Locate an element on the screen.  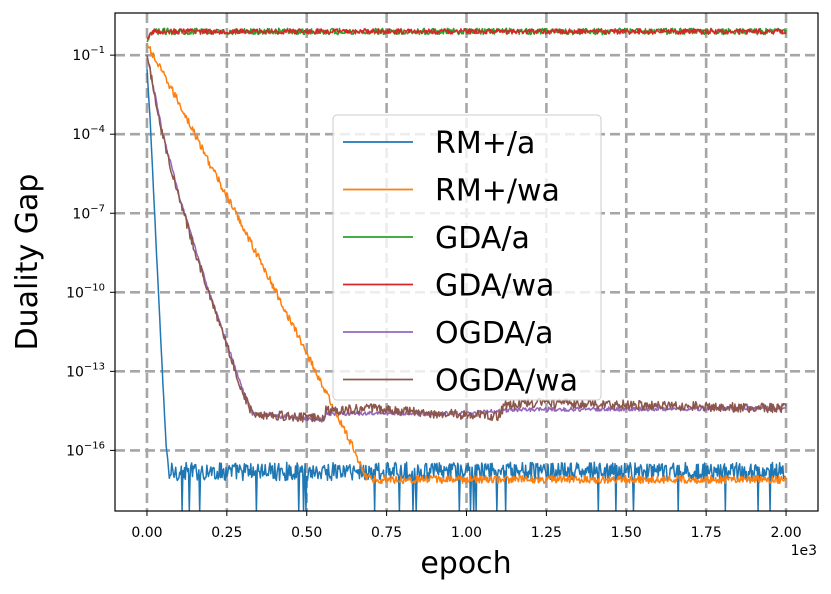
series-line-gda-wa is located at coordinates (466, 34).